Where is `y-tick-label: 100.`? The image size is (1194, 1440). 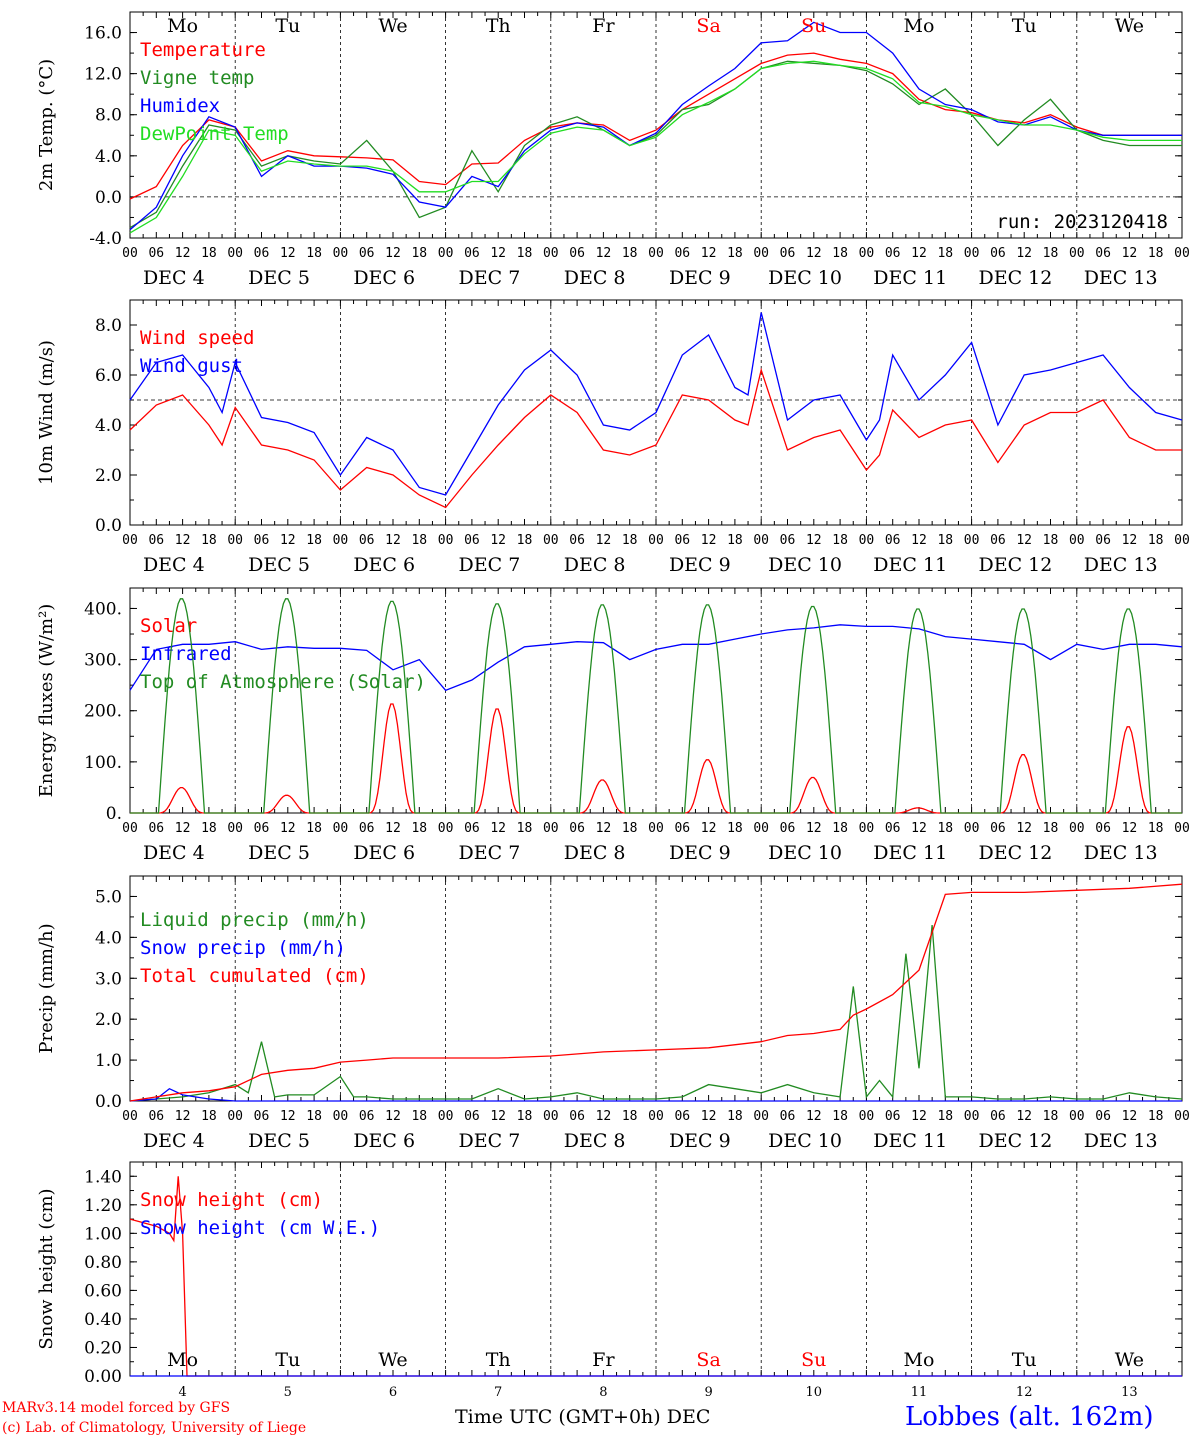
y-tick-label: 100. is located at coordinates (103, 763).